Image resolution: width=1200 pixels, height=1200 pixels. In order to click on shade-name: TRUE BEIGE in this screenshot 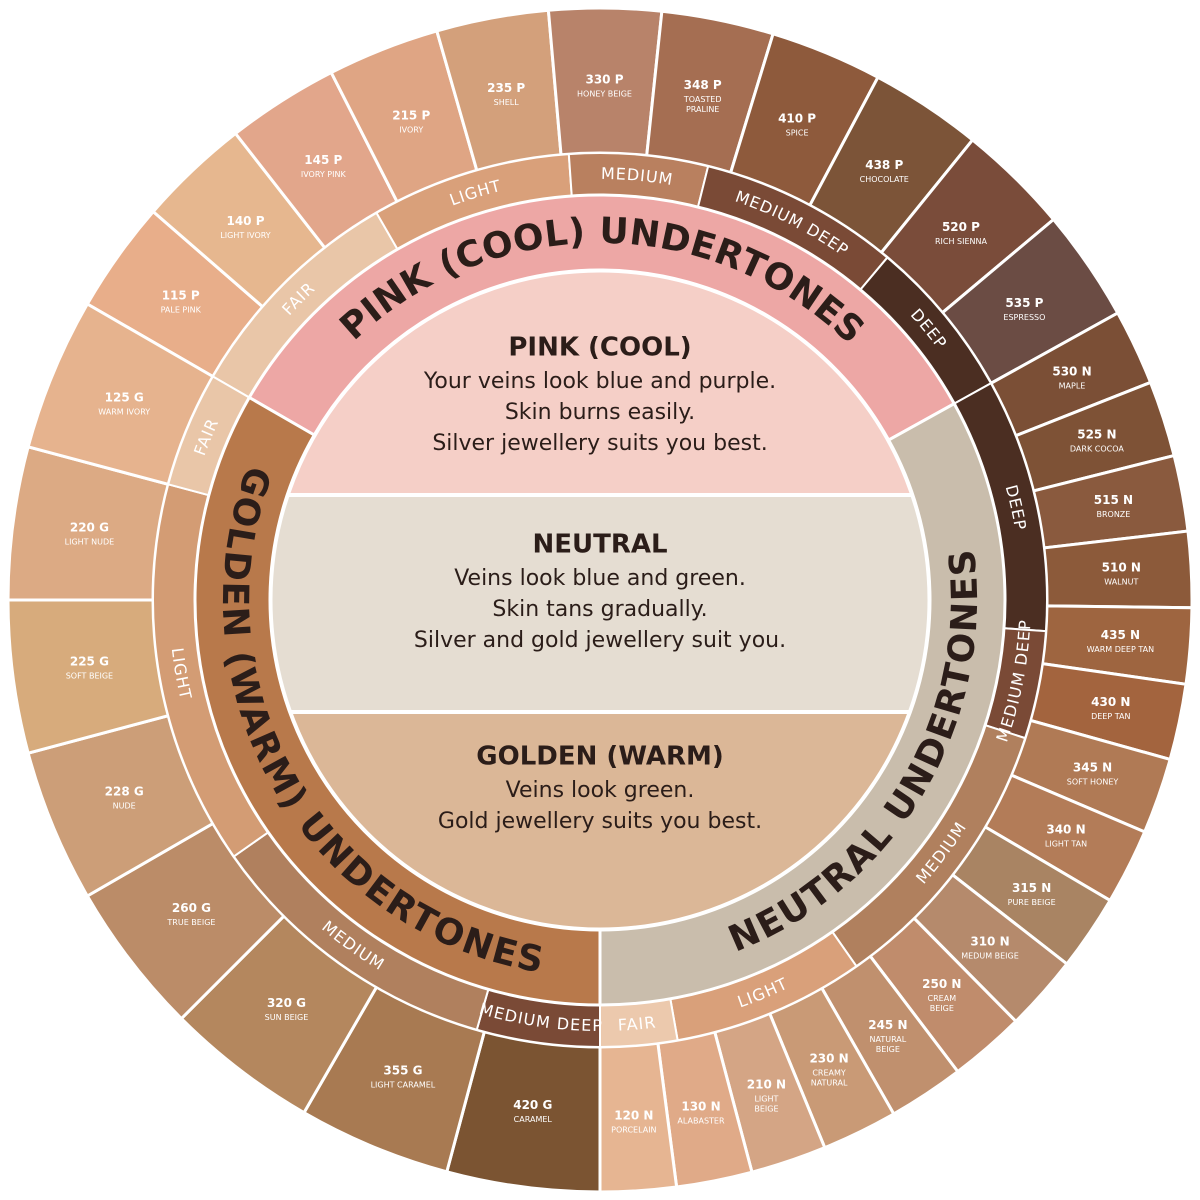, I will do `click(190, 922)`.